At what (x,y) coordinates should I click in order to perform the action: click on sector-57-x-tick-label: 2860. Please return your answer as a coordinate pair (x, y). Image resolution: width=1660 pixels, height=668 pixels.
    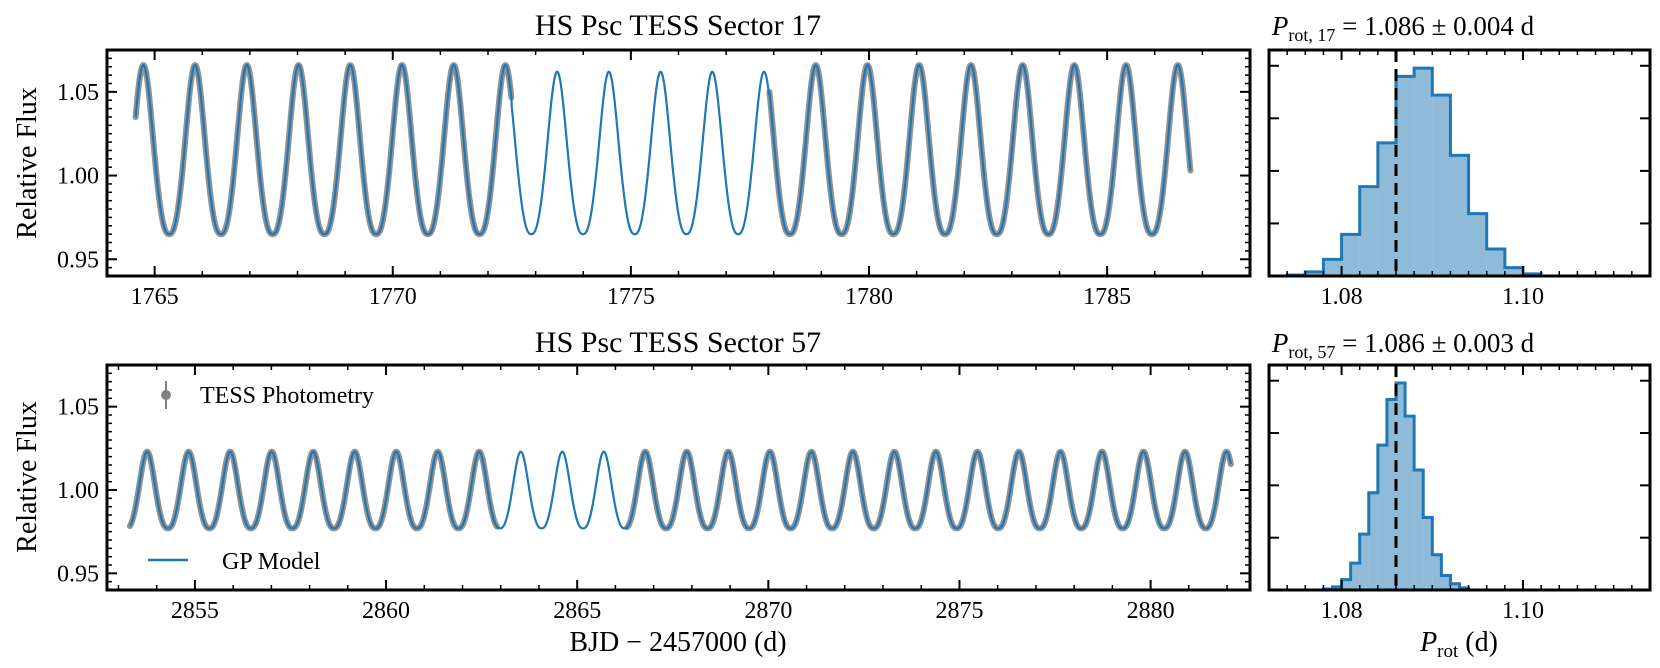
    Looking at the image, I should click on (386, 611).